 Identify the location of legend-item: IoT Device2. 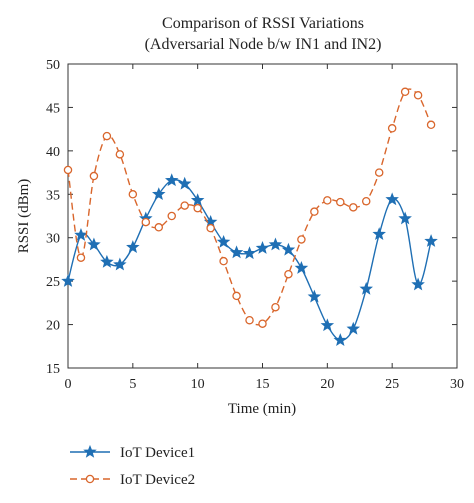
(132, 480).